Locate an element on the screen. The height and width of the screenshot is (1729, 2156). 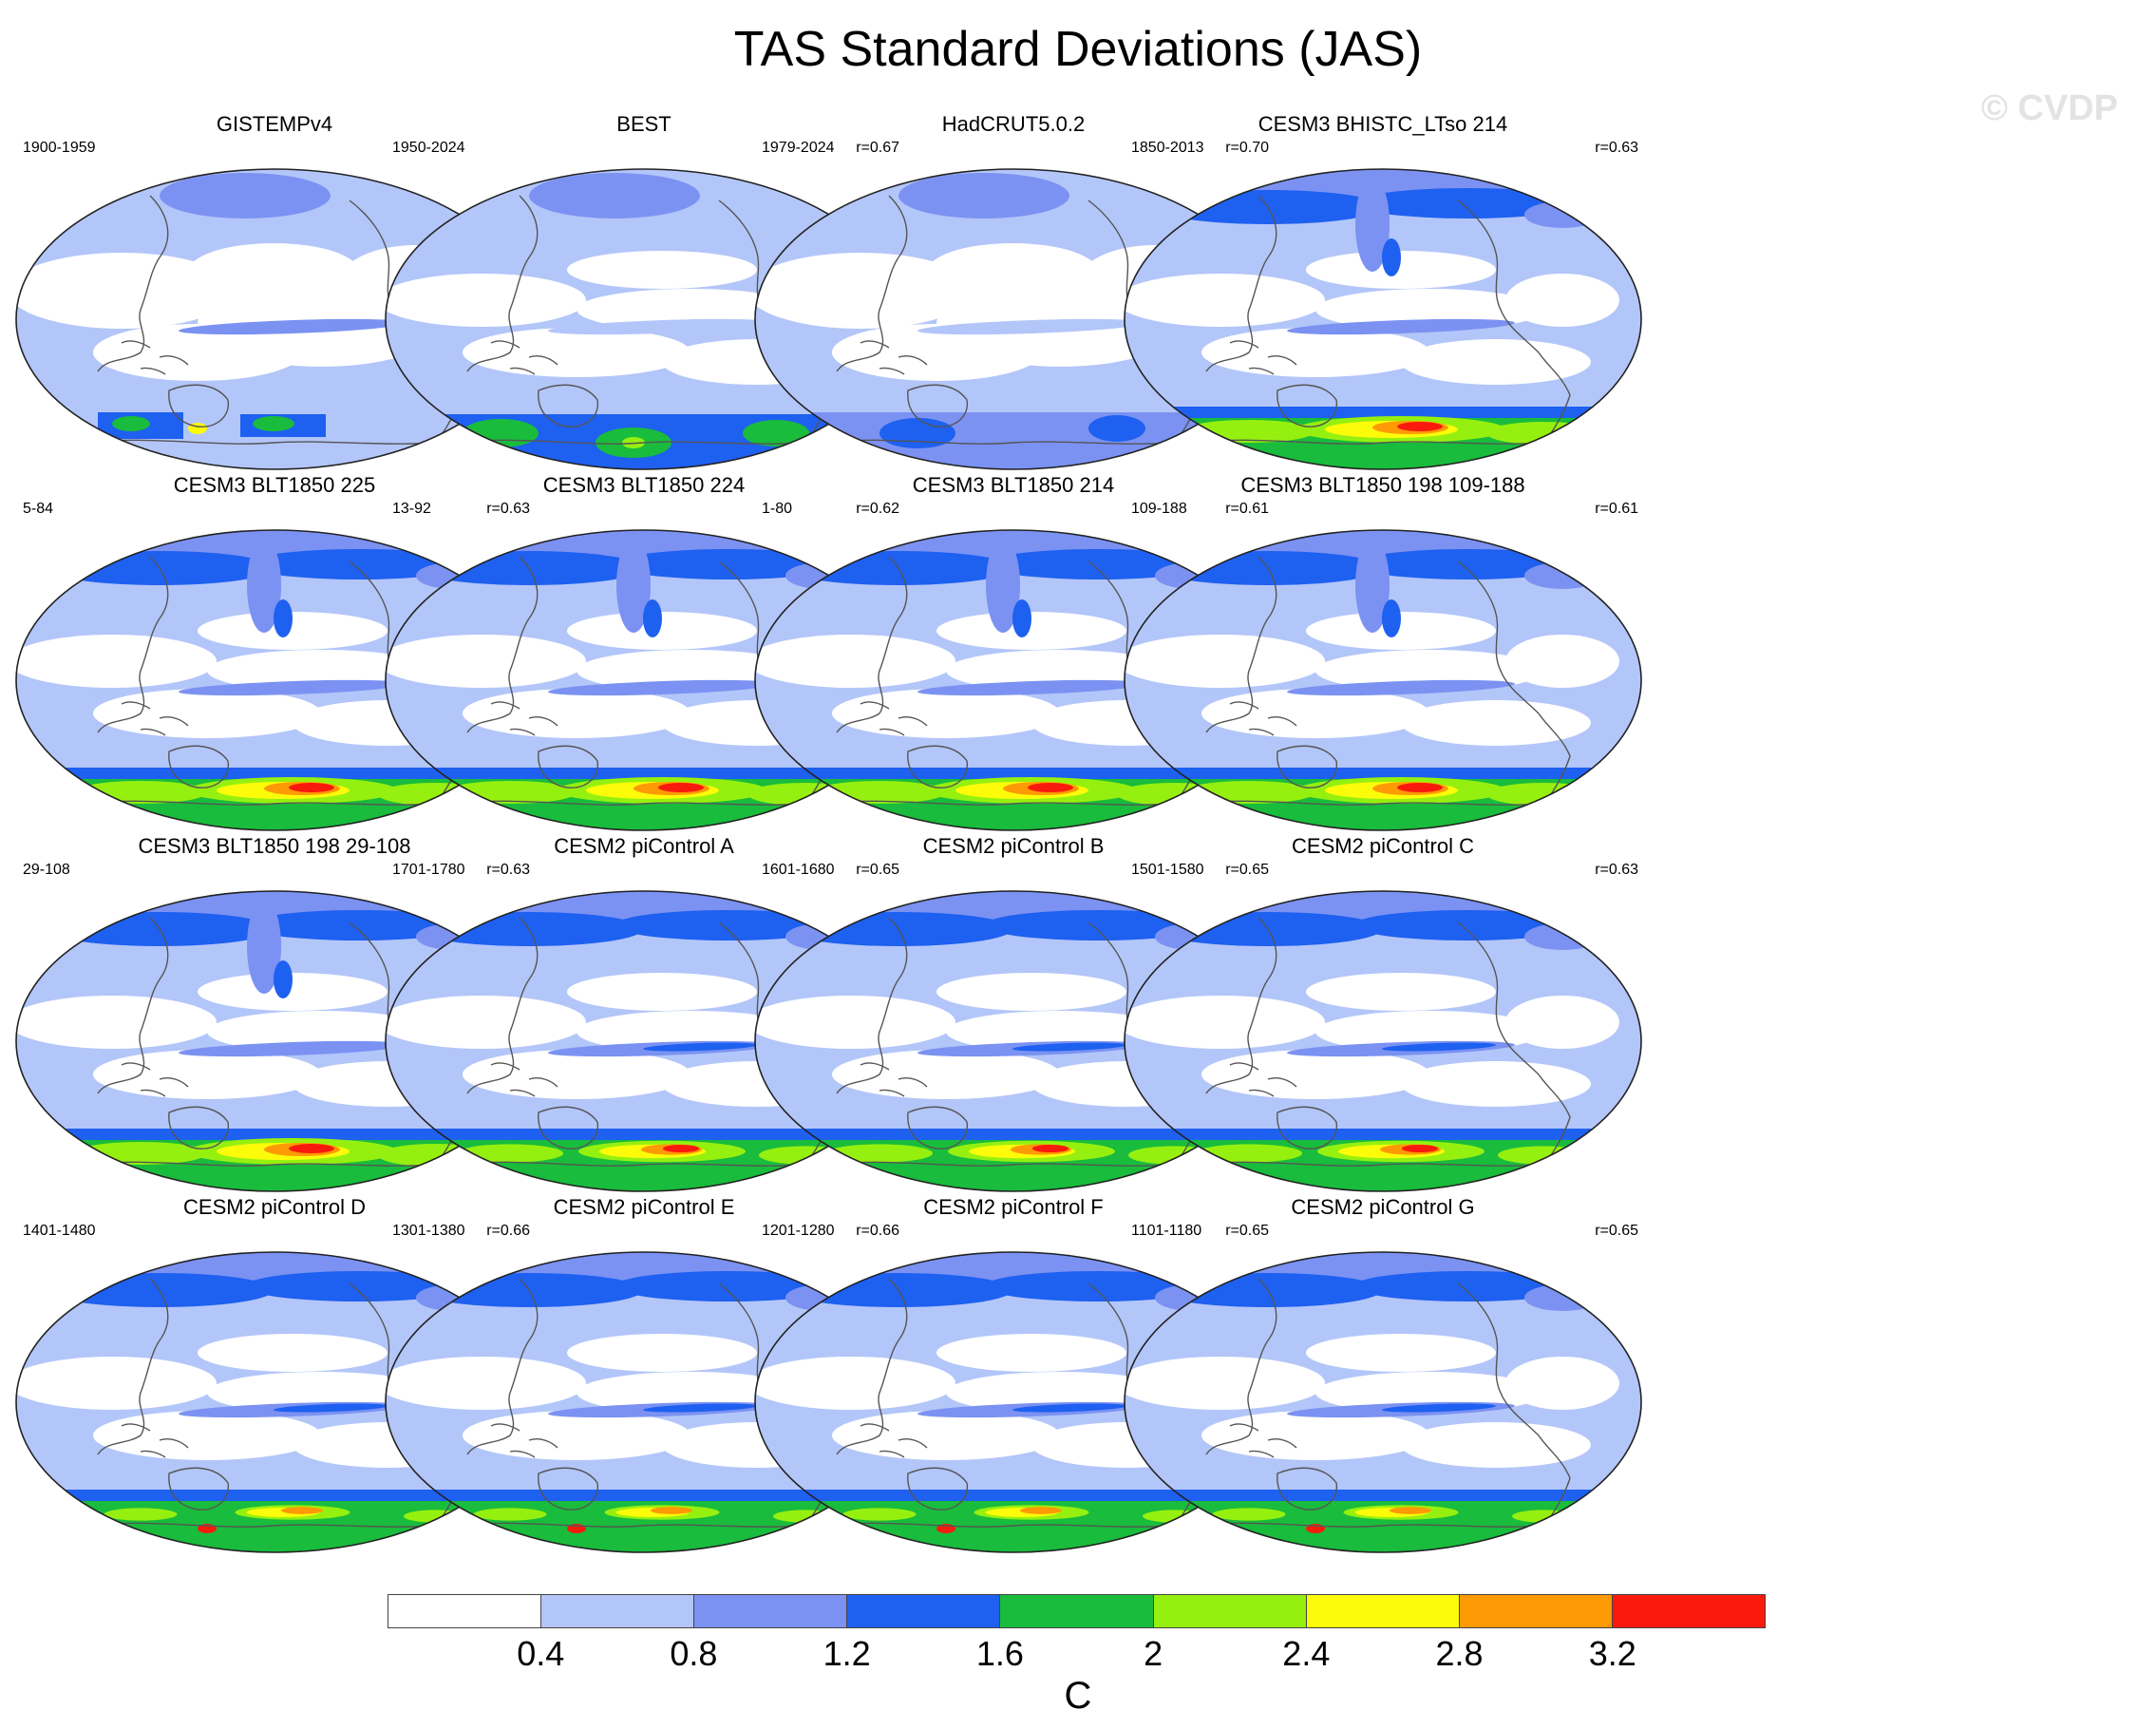
panel-title: CESM3 BHISTC_LTso 214 is located at coordinates (1383, 124).